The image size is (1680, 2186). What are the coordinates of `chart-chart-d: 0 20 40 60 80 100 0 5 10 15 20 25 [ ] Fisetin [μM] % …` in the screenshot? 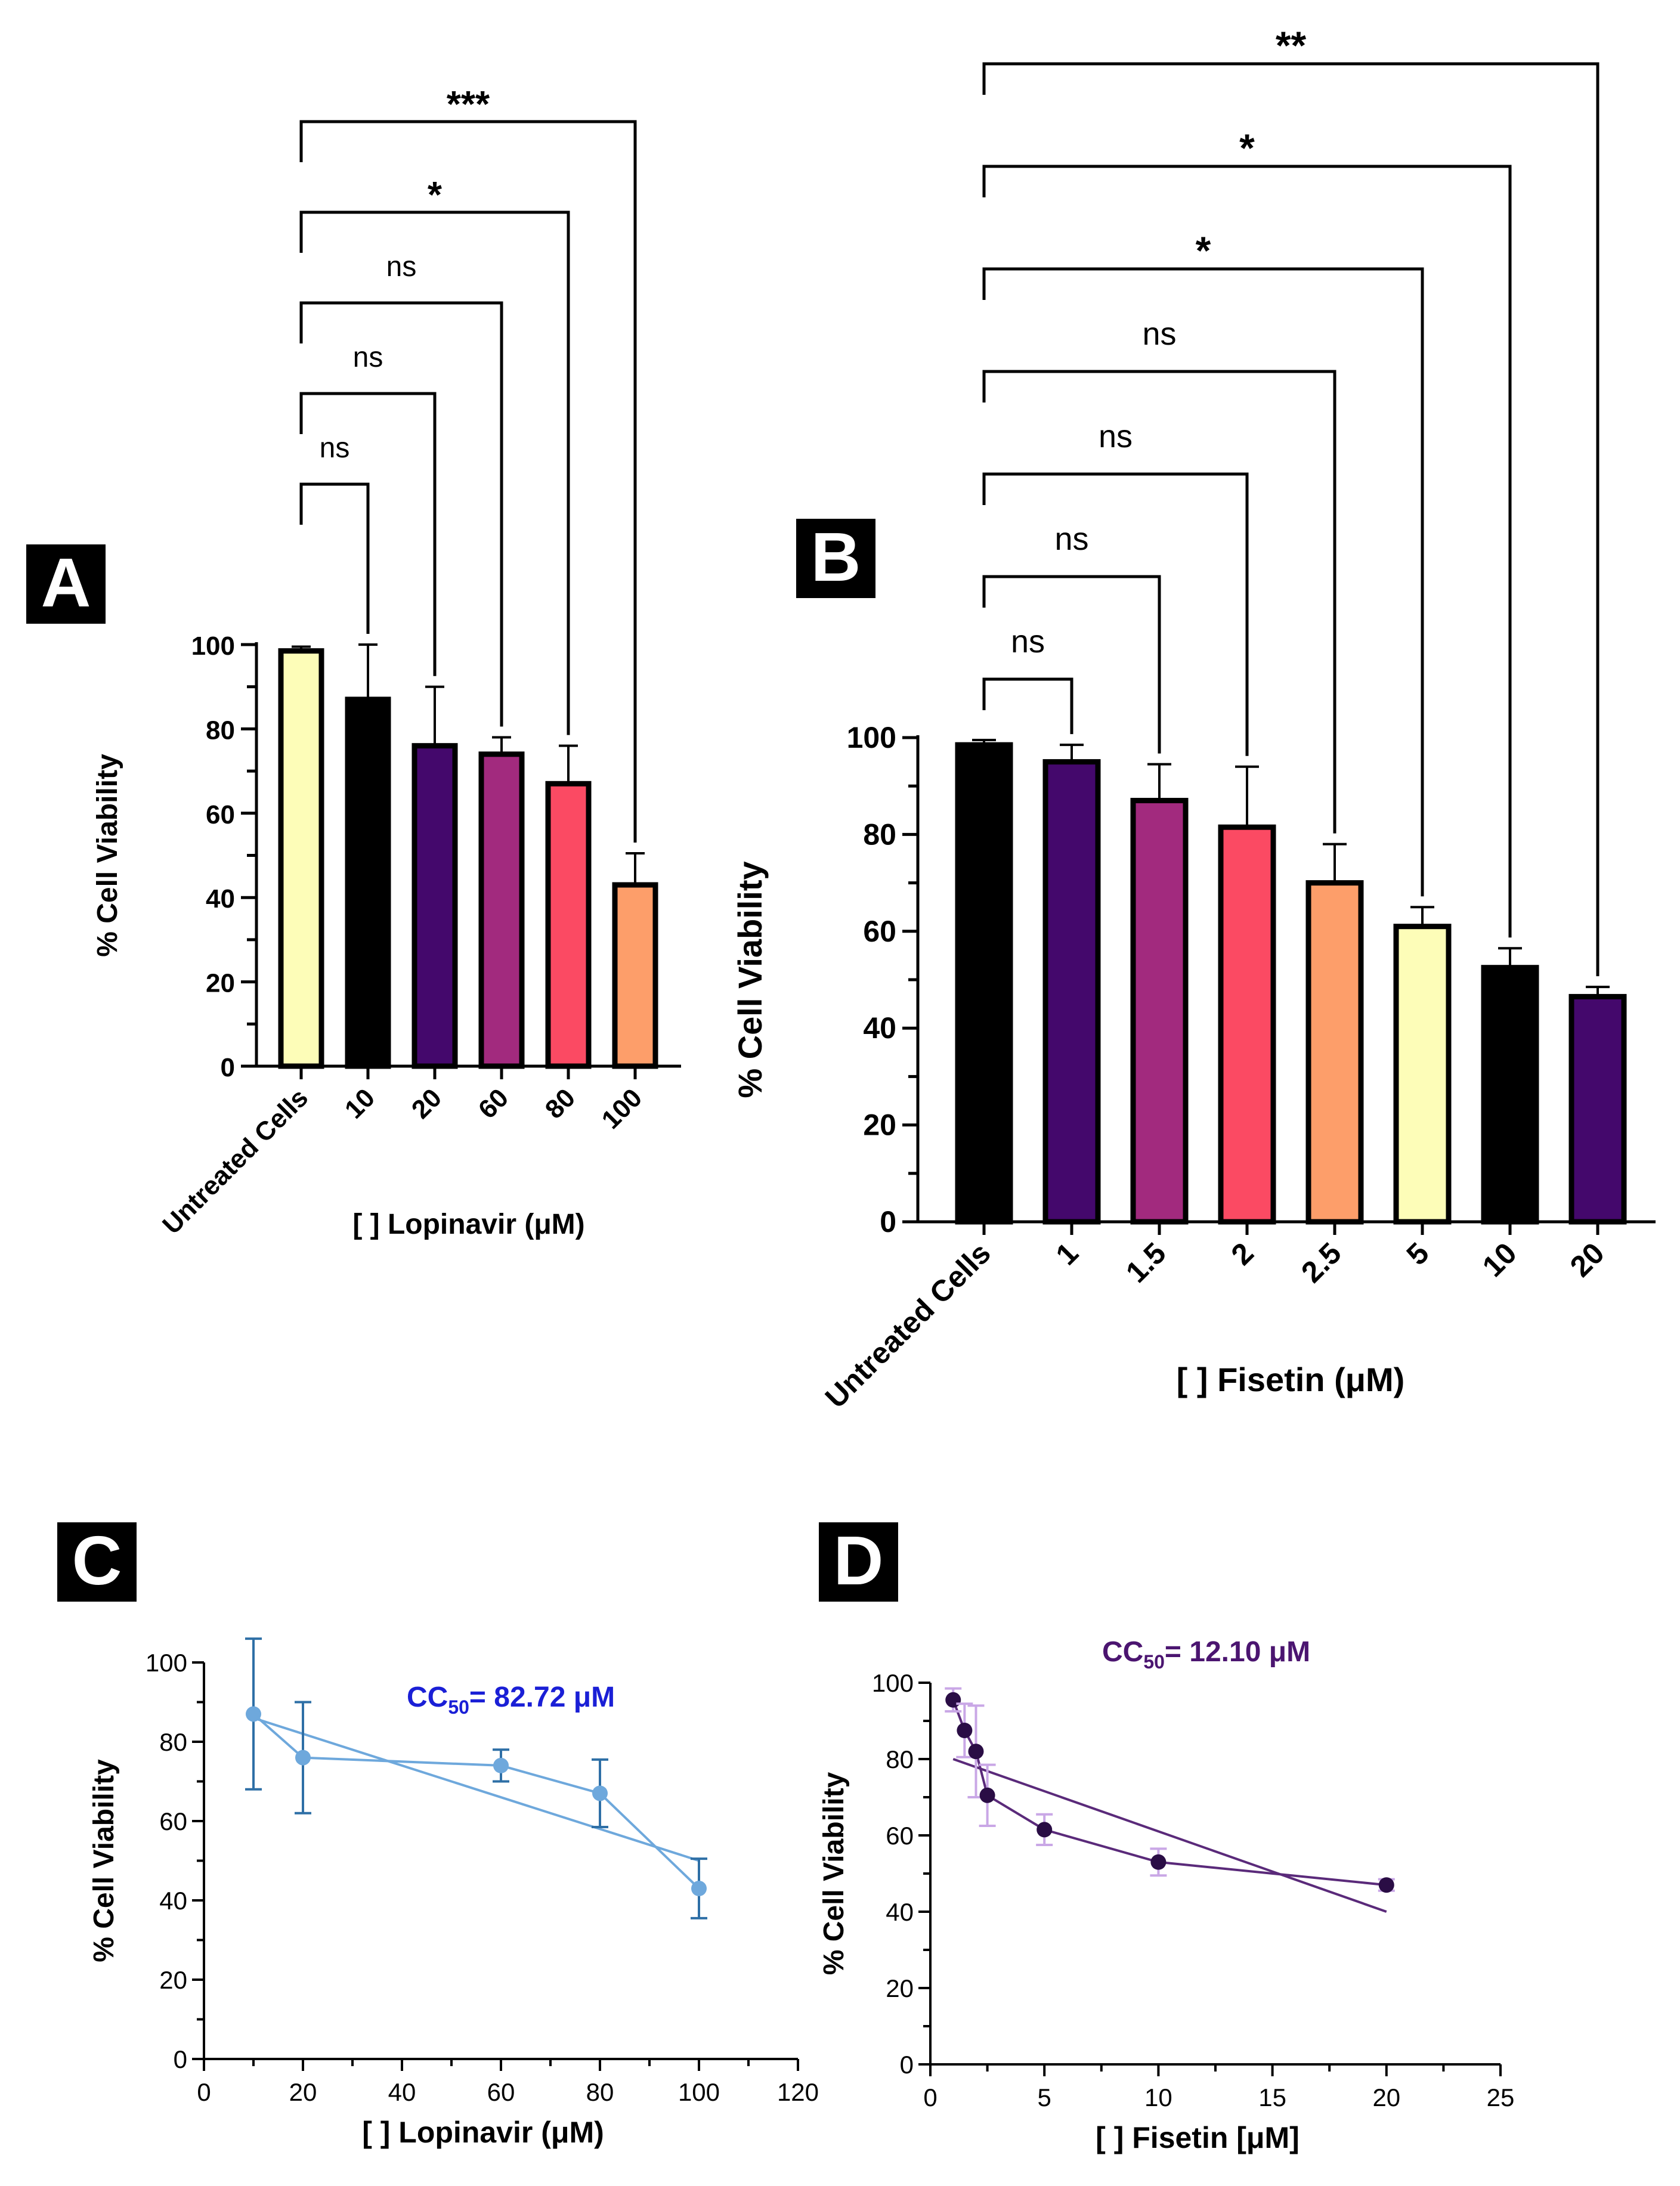 It's located at (1166, 1895).